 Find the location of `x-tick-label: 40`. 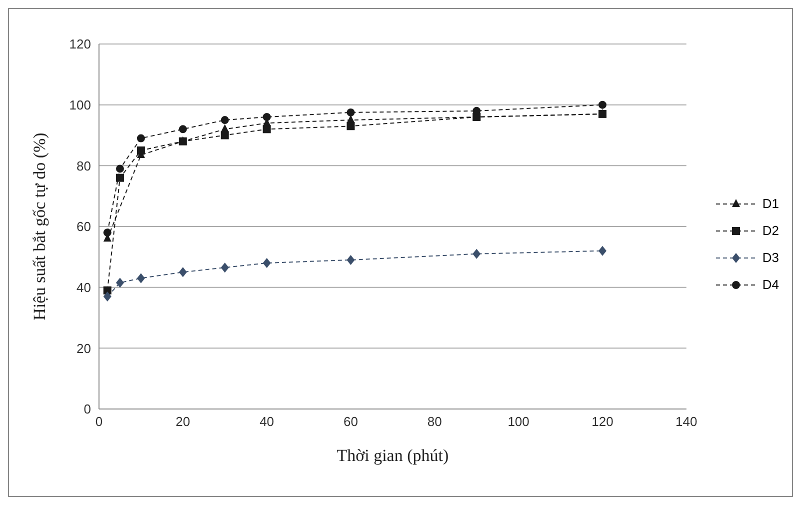

x-tick-label: 40 is located at coordinates (267, 422).